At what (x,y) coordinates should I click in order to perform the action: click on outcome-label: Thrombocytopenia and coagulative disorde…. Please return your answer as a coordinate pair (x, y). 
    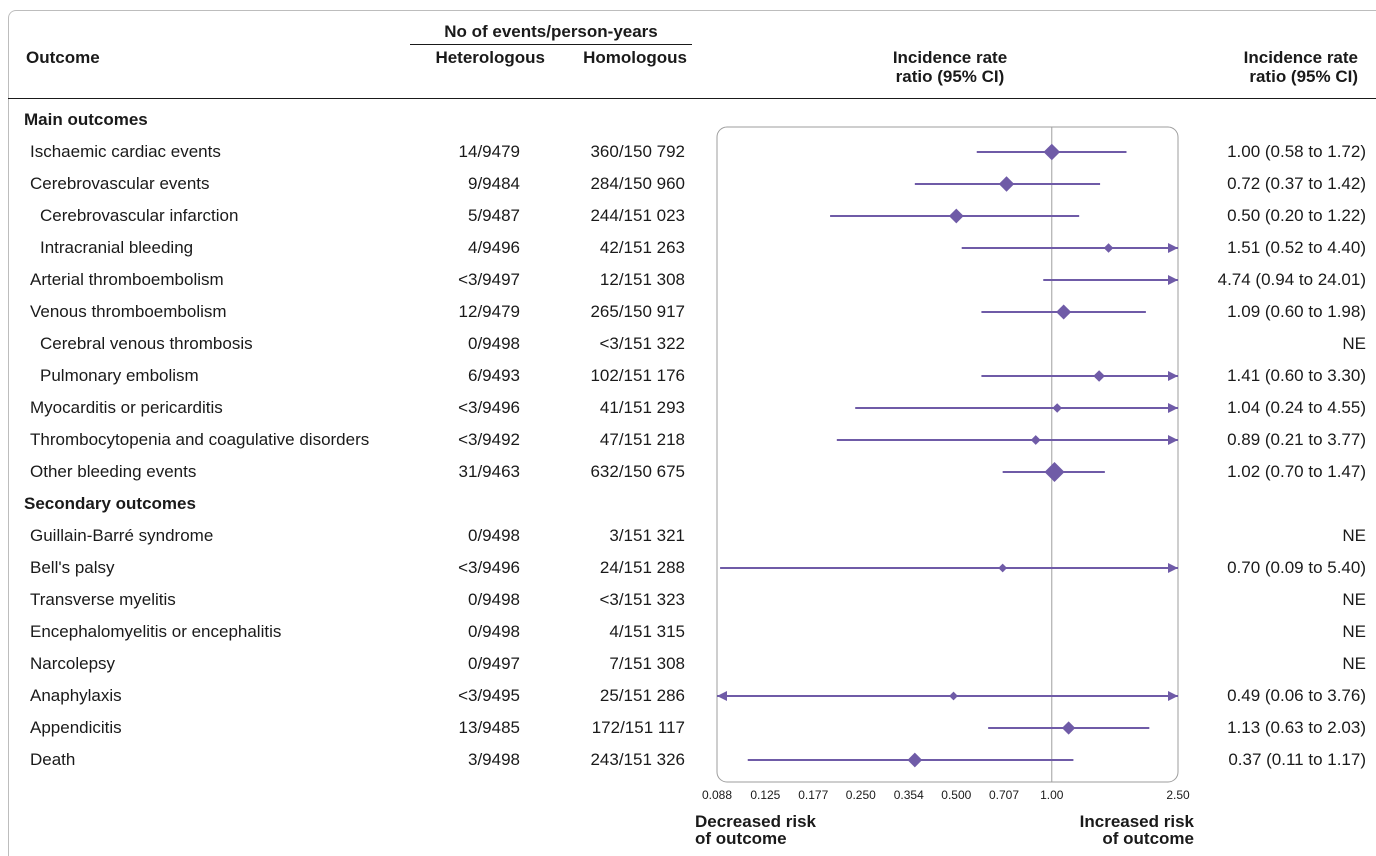
    Looking at the image, I should click on (200, 439).